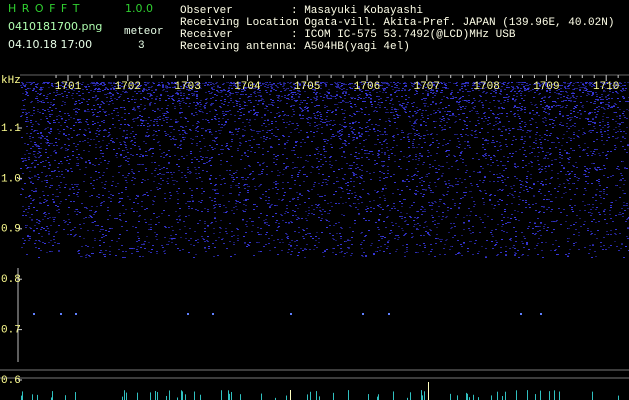  What do you see at coordinates (606, 87) in the screenshot?
I see `time-label: 1710` at bounding box center [606, 87].